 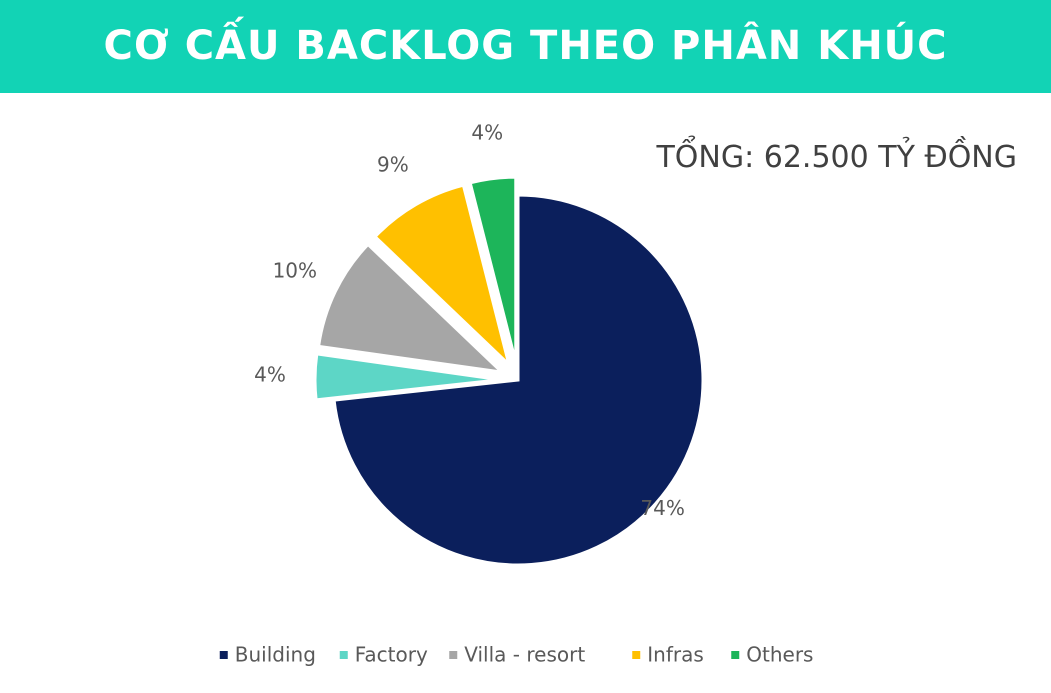 What do you see at coordinates (275, 655) in the screenshot?
I see `legend-label: Building` at bounding box center [275, 655].